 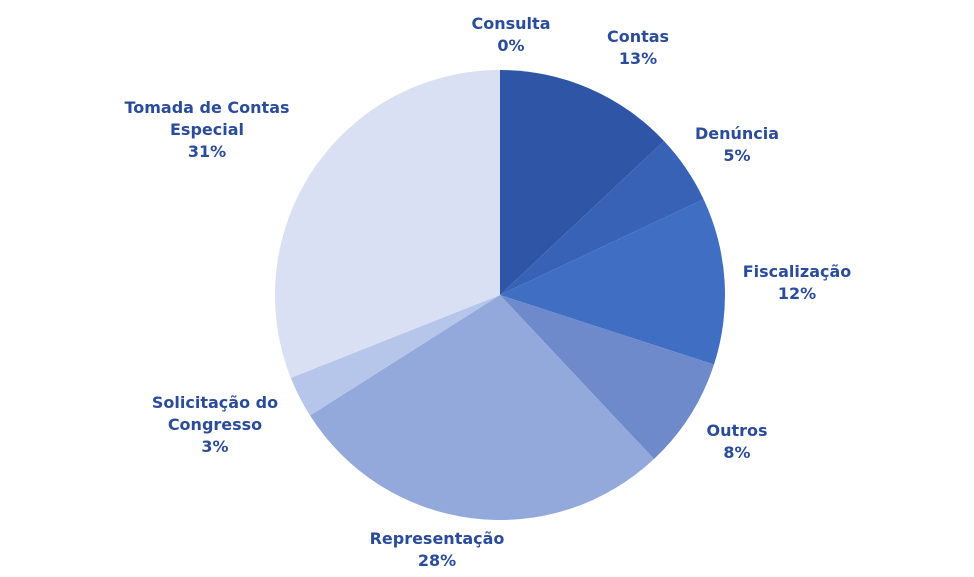 I want to click on category-label: Outros, so click(x=737, y=430).